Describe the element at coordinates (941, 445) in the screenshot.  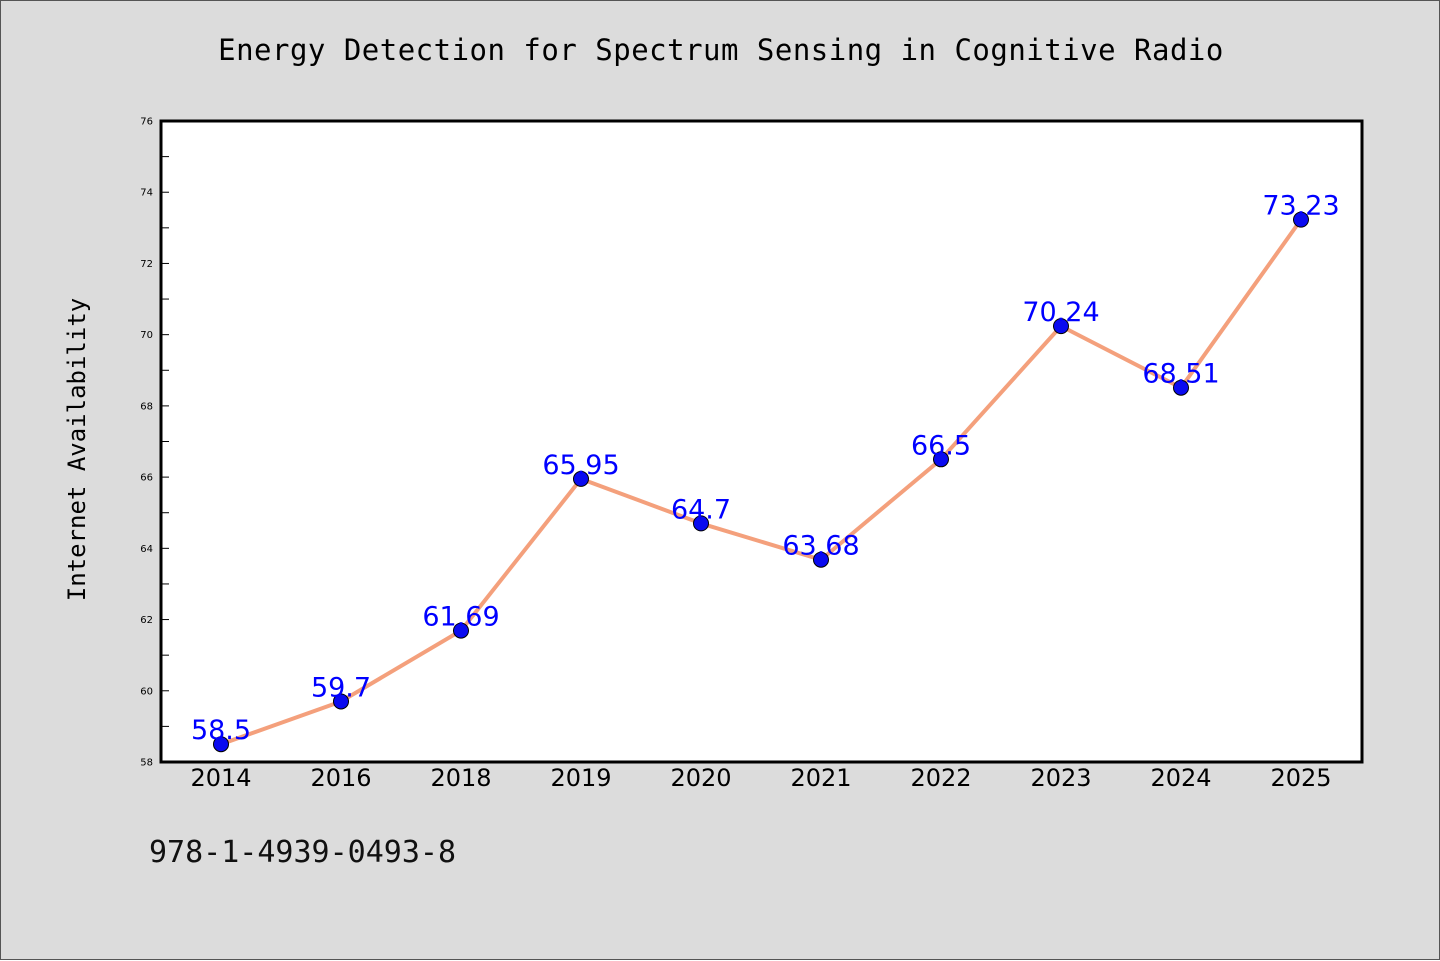
I see `data-label: 66.5` at that location.